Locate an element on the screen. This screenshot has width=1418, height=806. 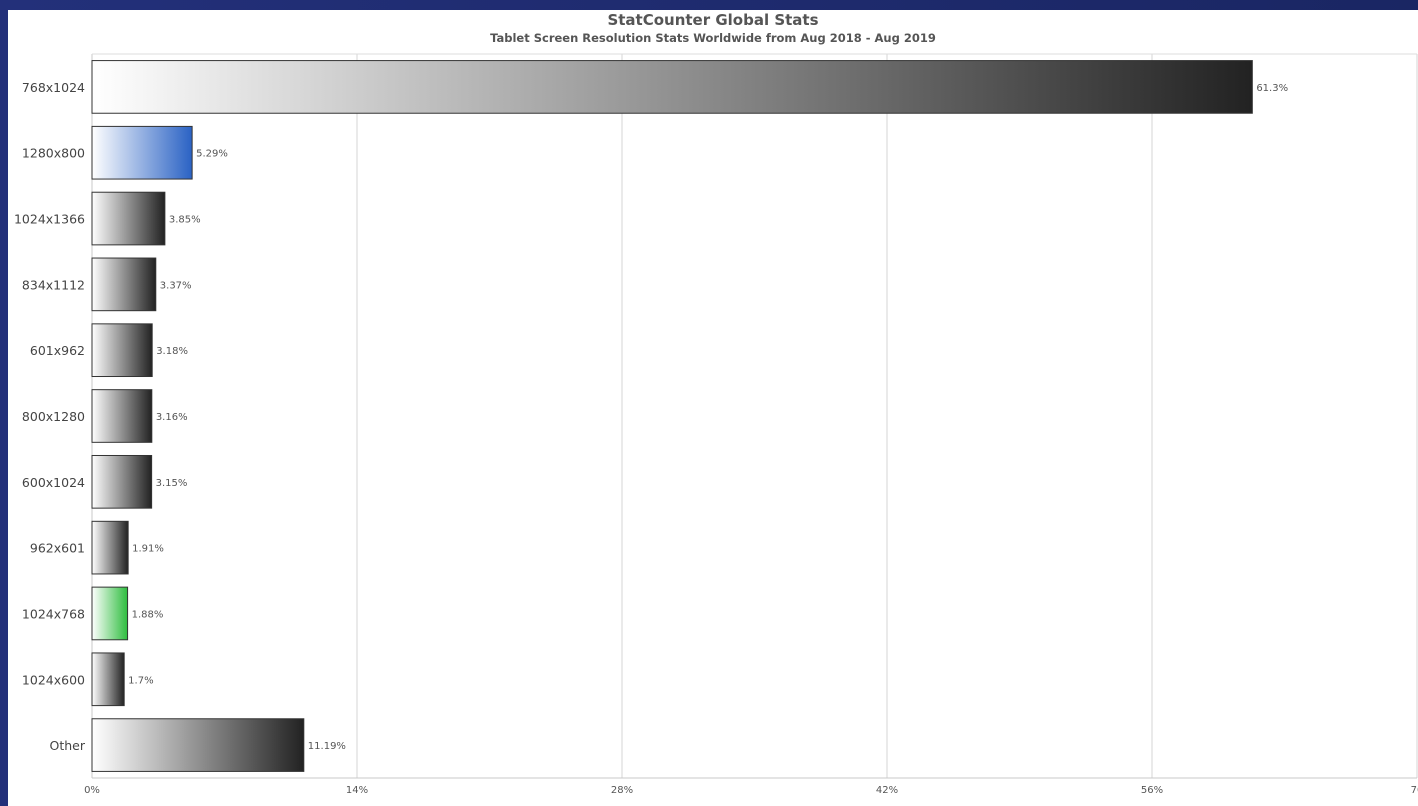
value-label: 1.88% is located at coordinates (148, 614).